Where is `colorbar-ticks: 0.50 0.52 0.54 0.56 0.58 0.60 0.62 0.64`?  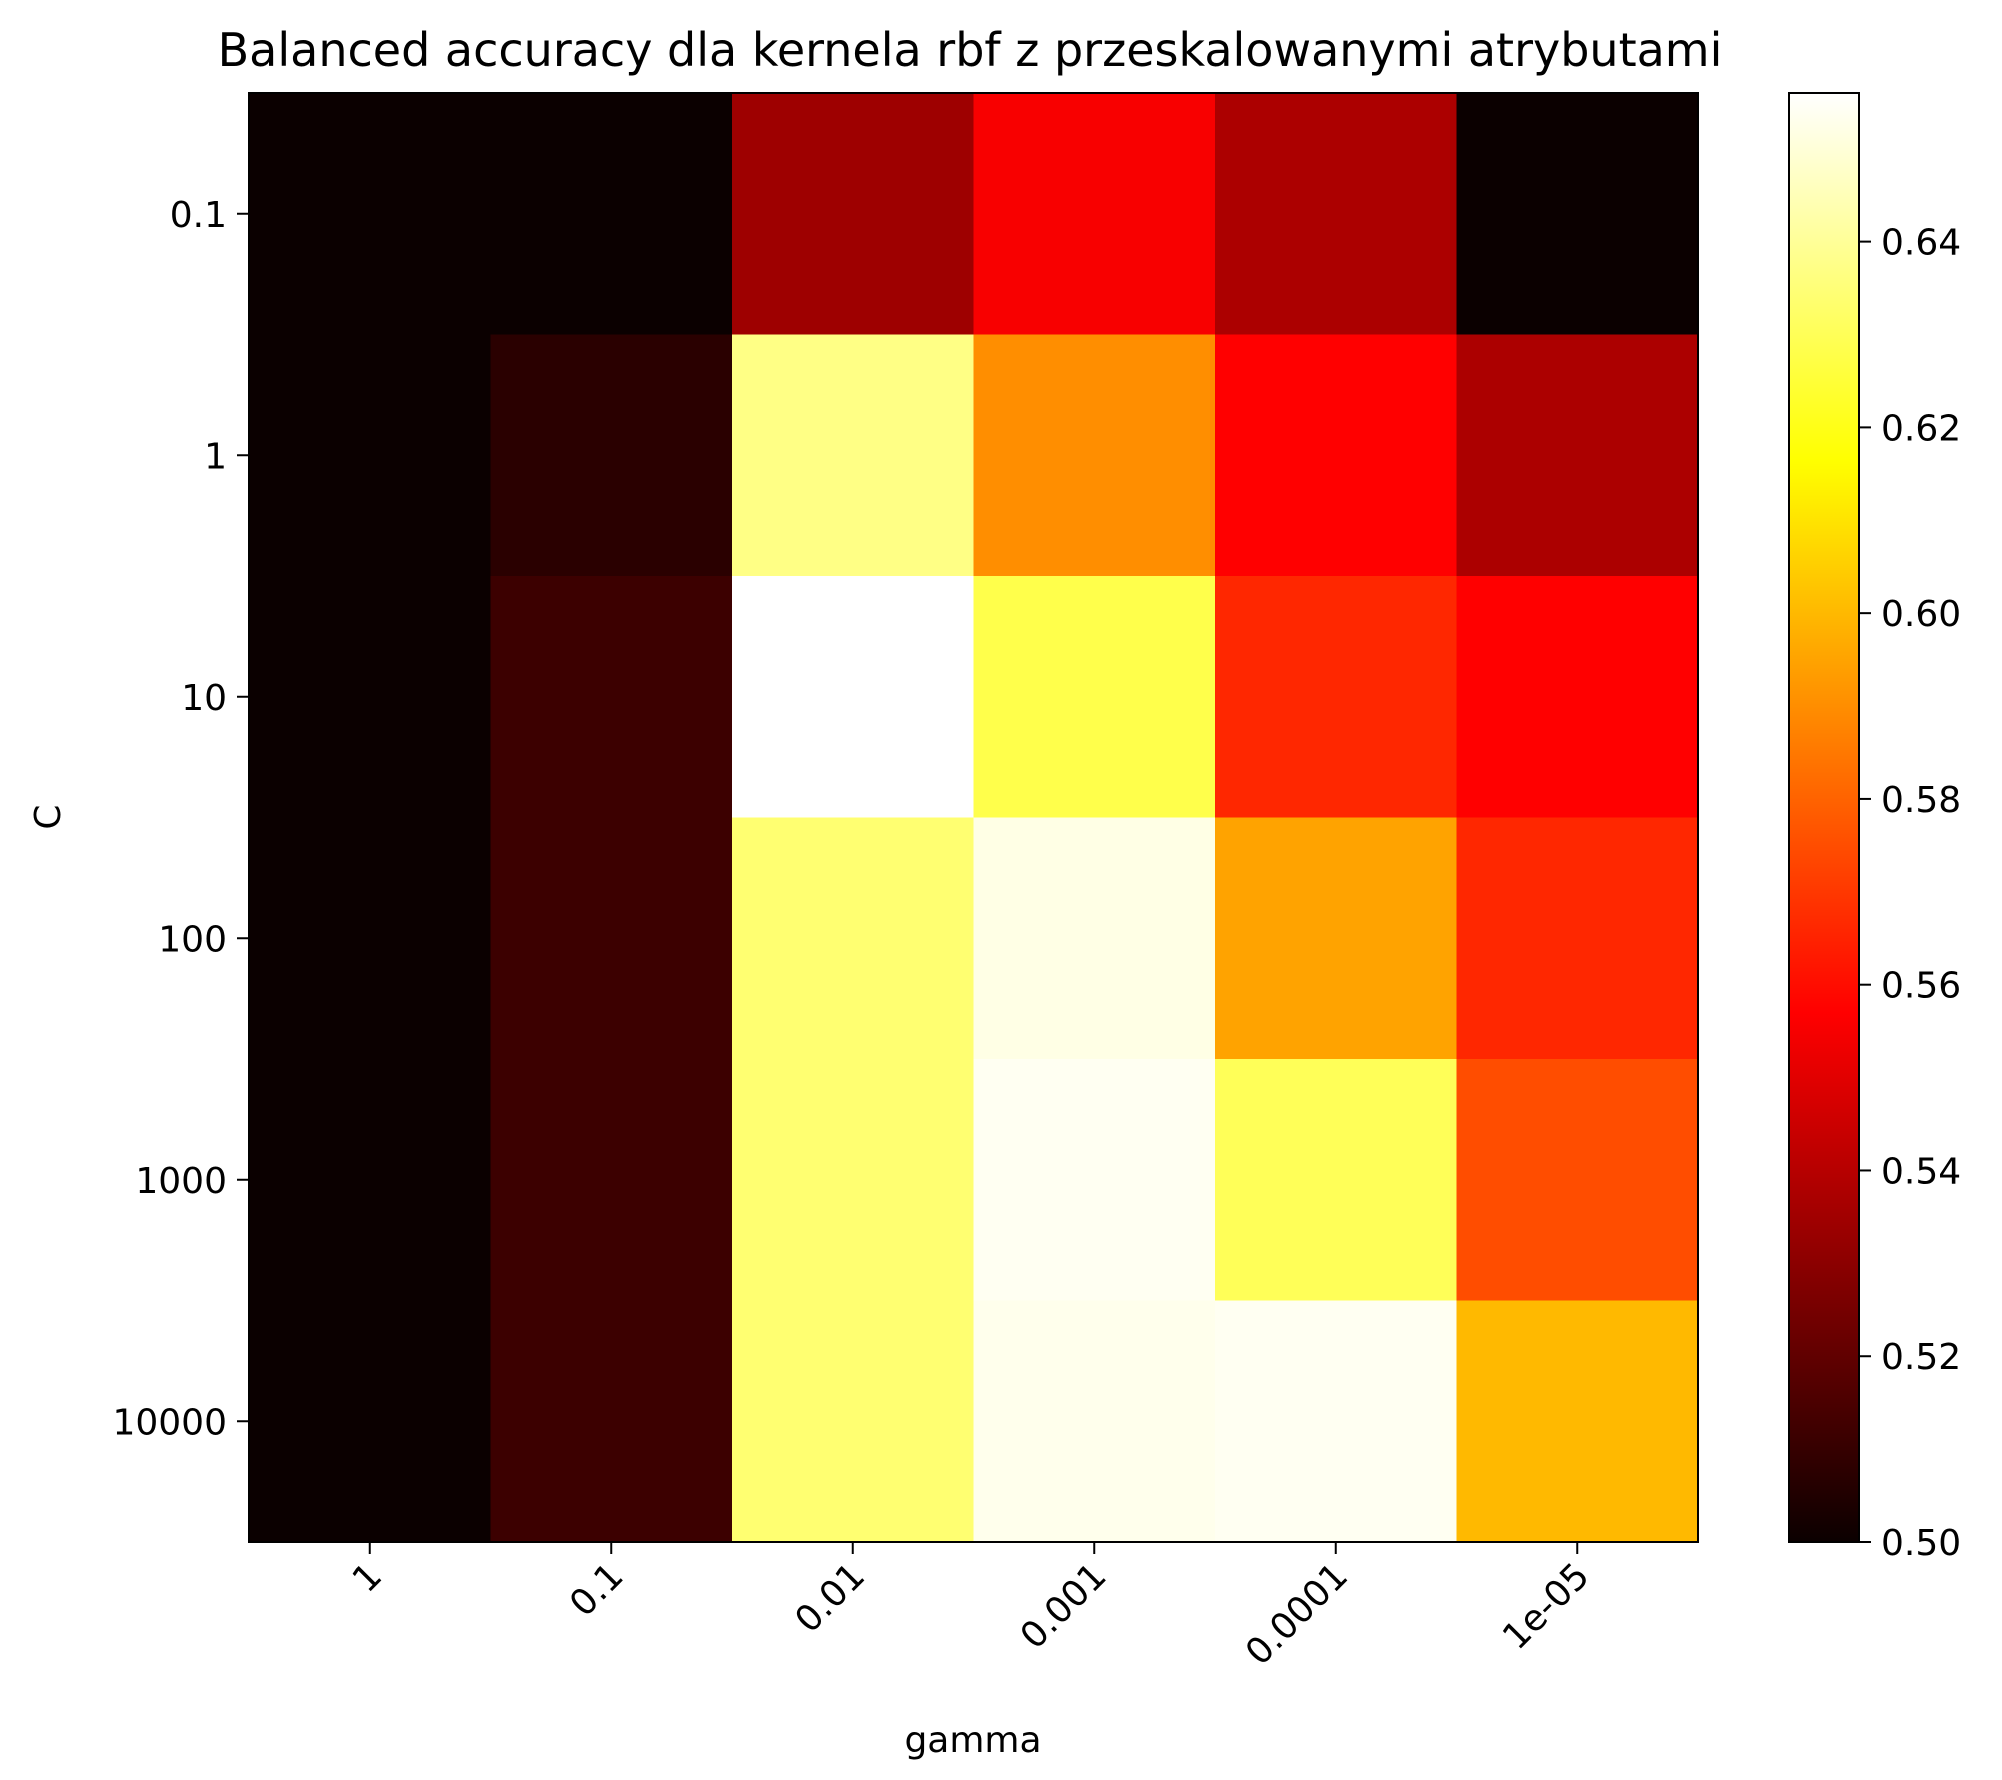 colorbar-ticks: 0.50 0.52 0.54 0.56 0.58 0.60 0.62 0.64 is located at coordinates (1910, 893).